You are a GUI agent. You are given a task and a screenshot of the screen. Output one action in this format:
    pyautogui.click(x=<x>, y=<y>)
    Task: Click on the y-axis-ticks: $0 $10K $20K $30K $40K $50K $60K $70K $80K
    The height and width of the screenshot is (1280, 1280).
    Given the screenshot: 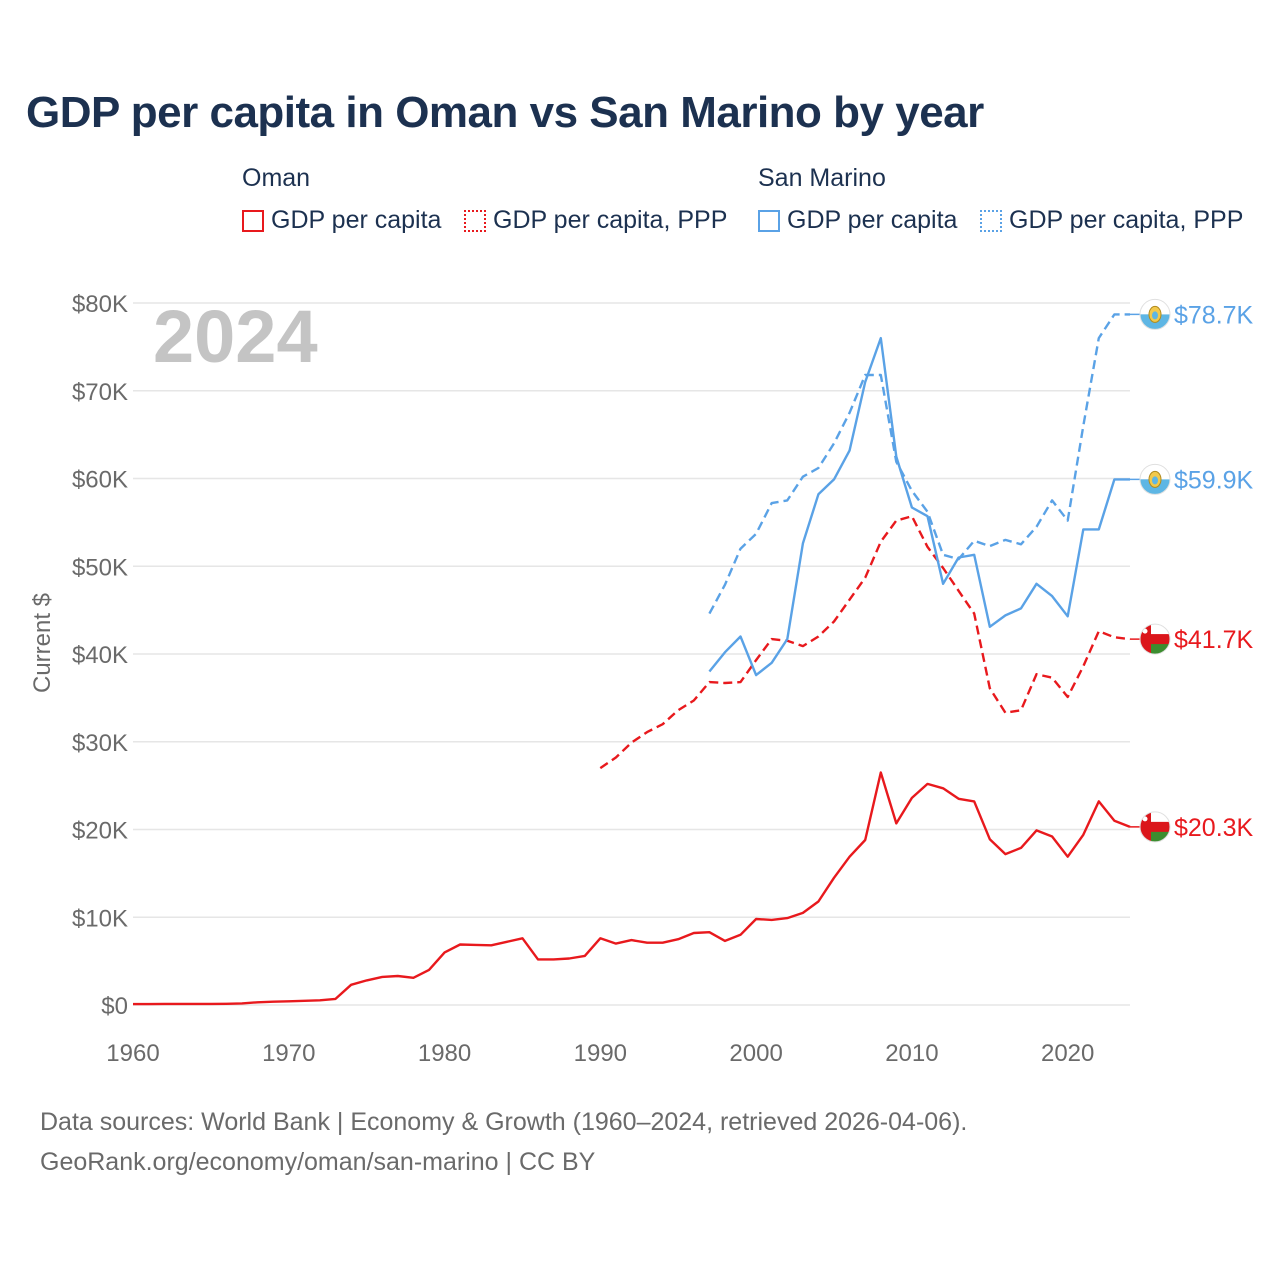 What is the action you would take?
    pyautogui.click(x=100, y=655)
    